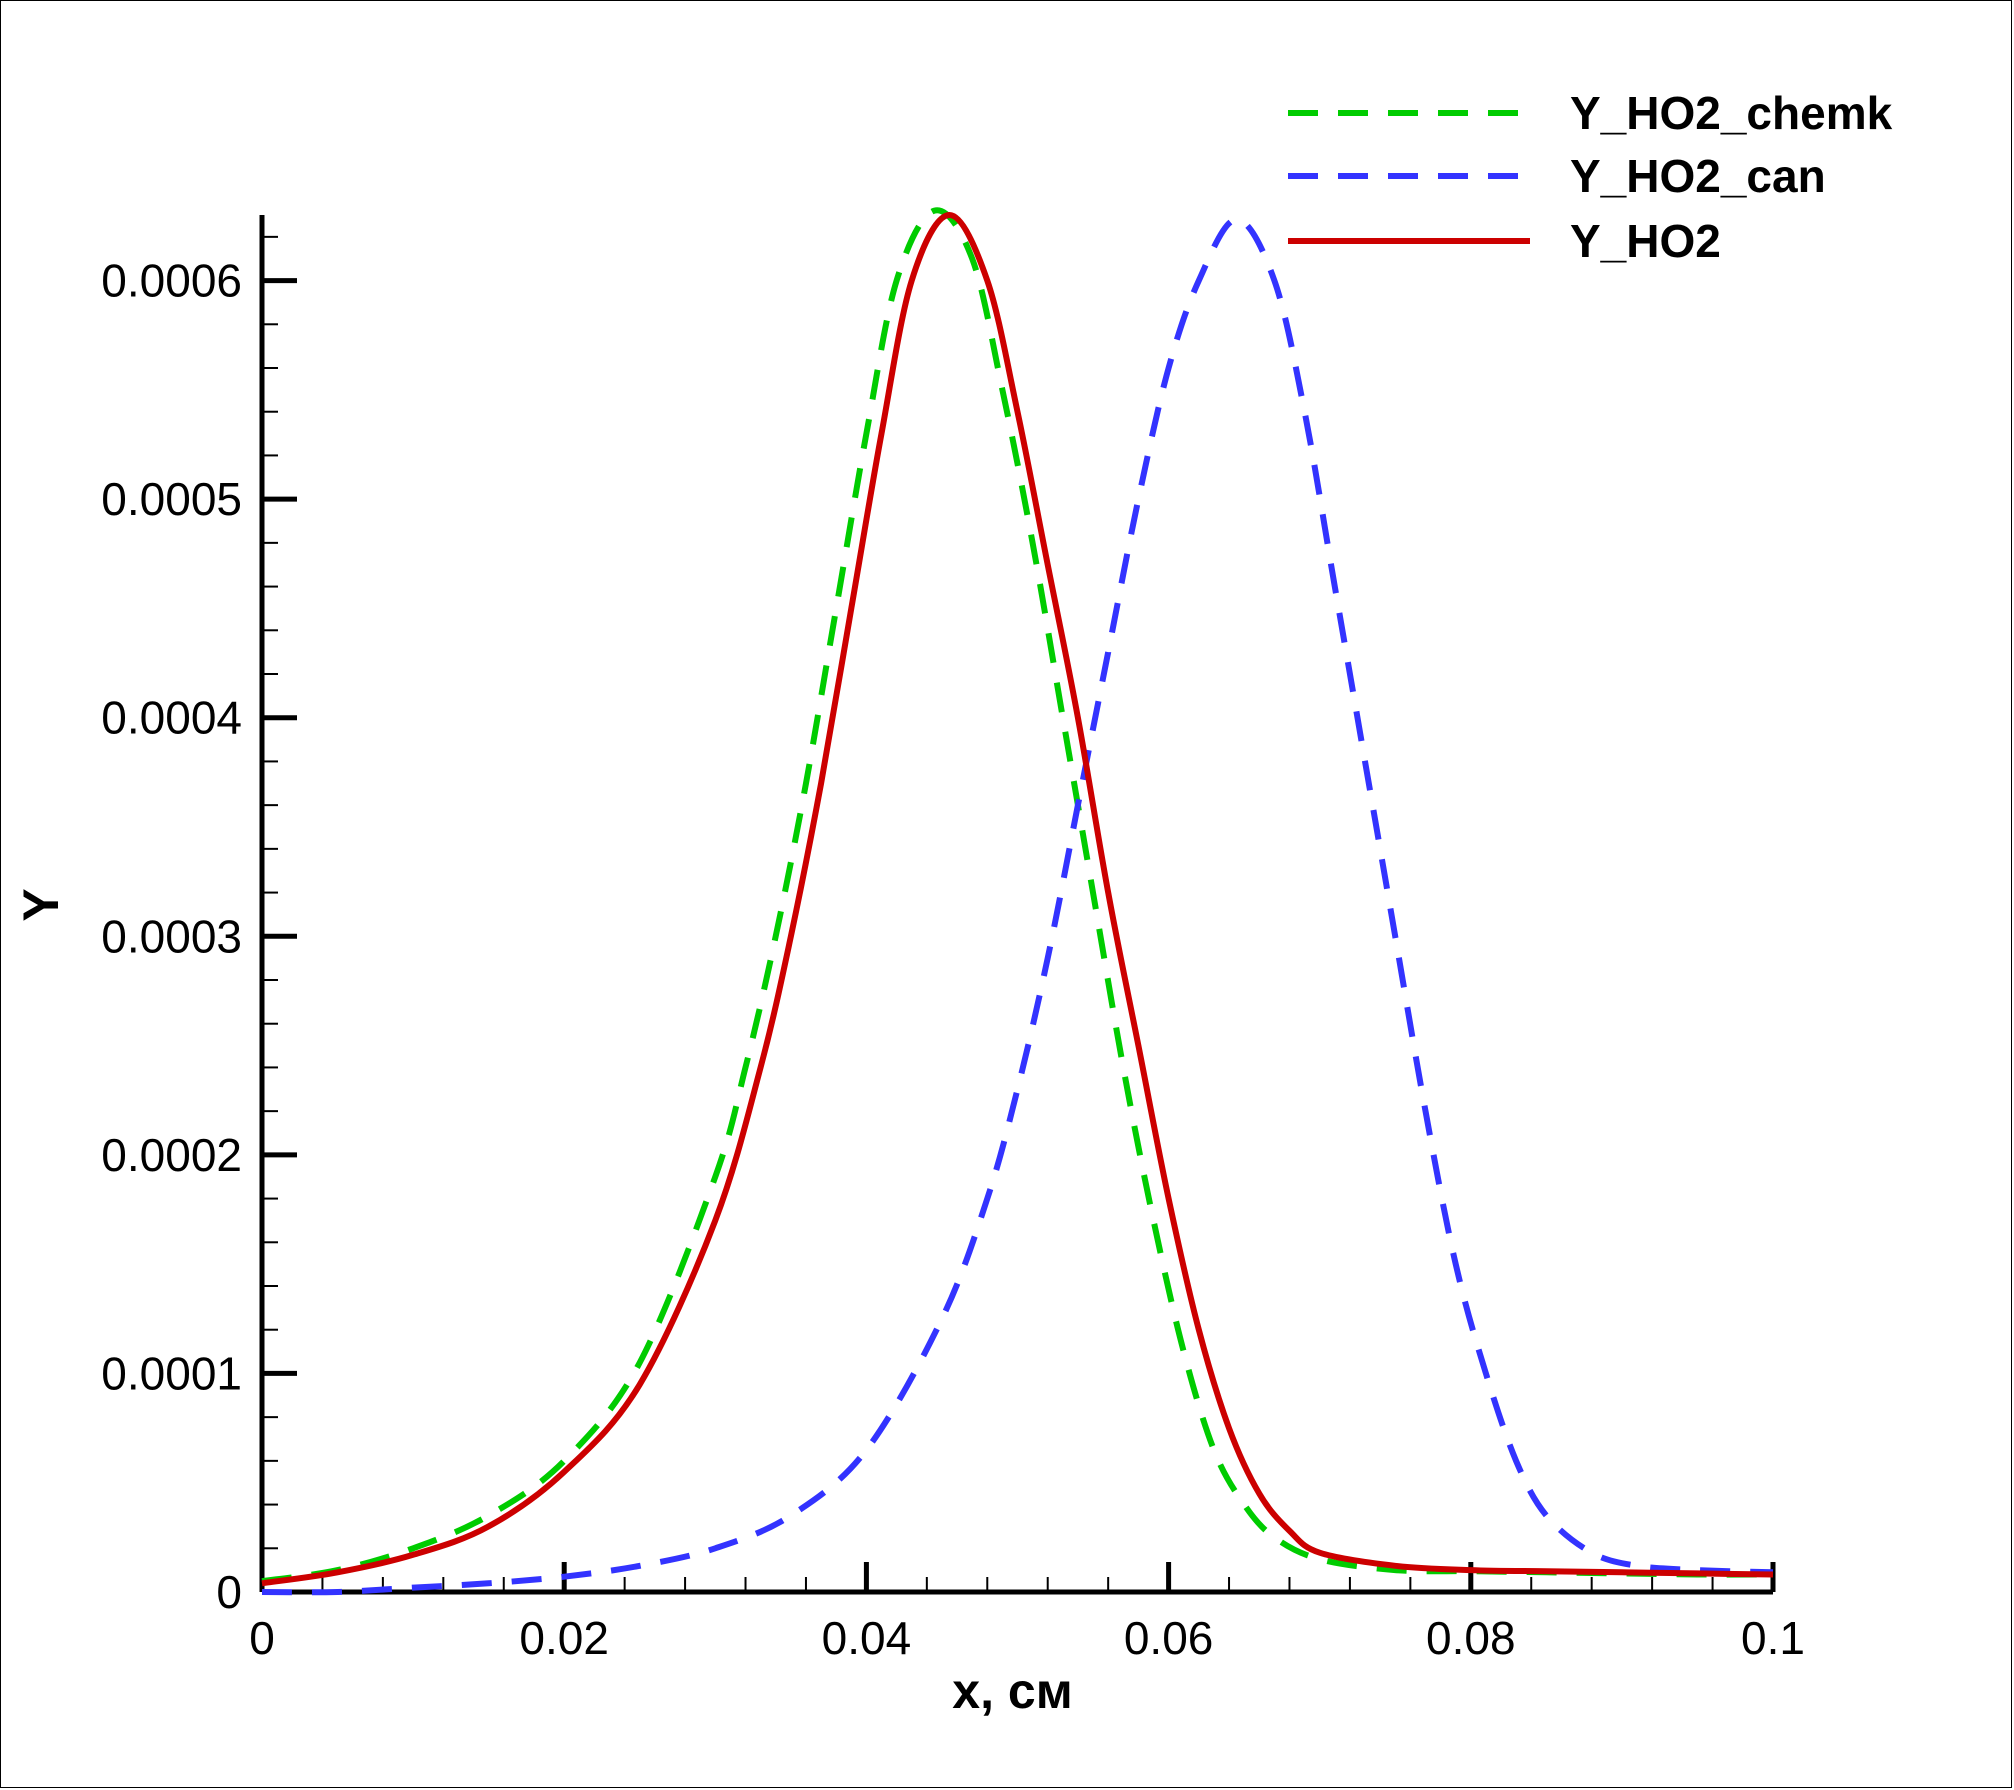 The height and width of the screenshot is (1790, 2014). I want to click on x-axis-title: x, см, so click(1012, 1691).